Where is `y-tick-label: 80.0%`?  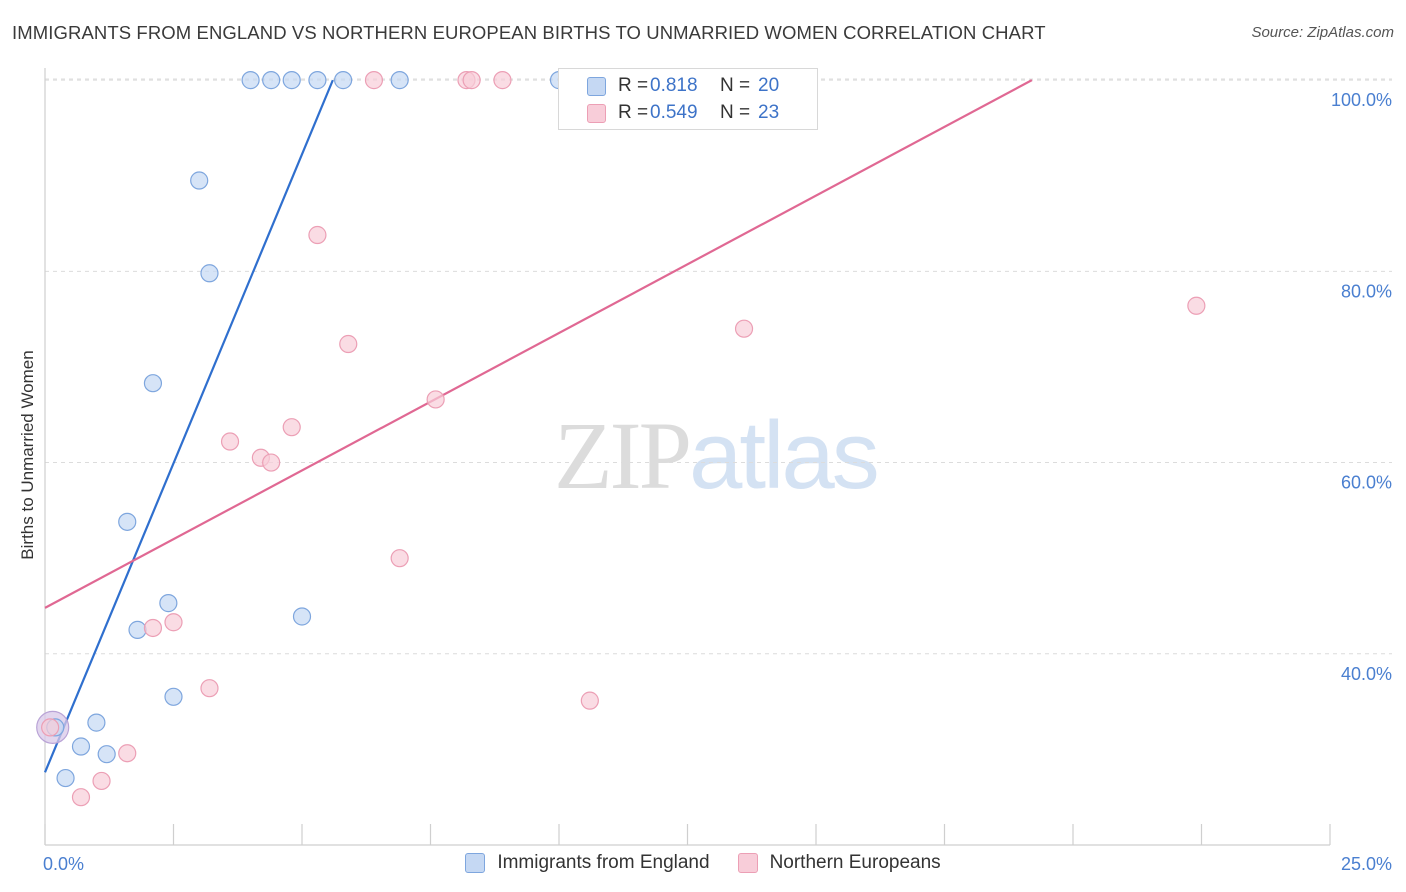 y-tick-label: 80.0% is located at coordinates (1366, 291).